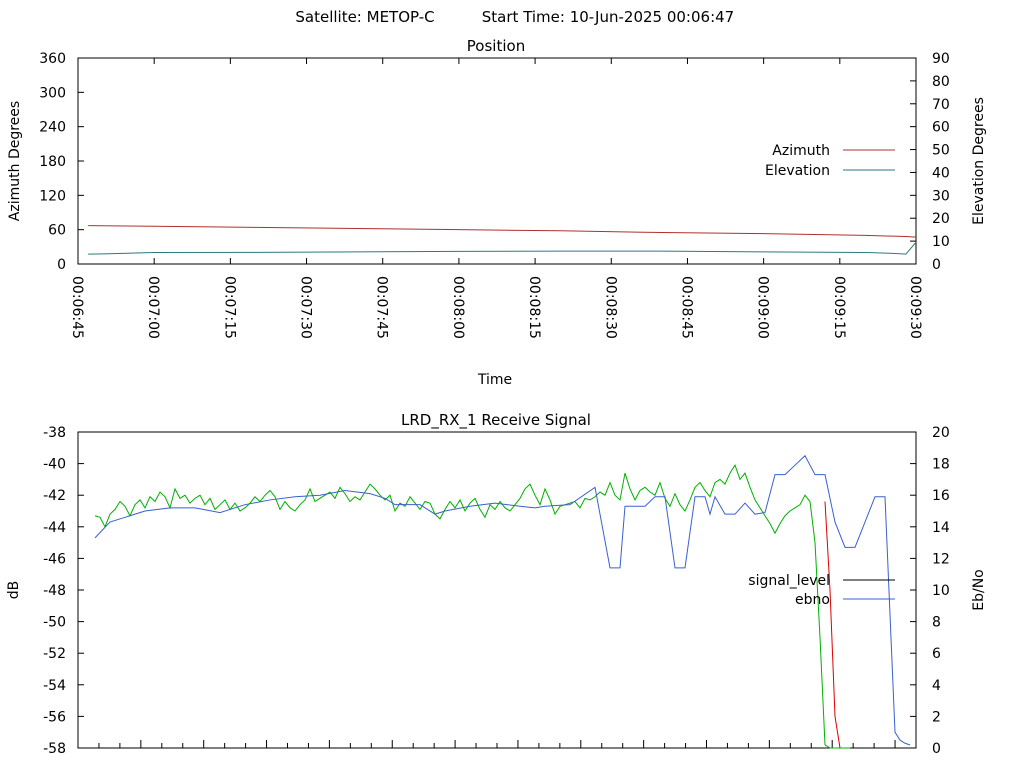 The width and height of the screenshot is (1024, 768). What do you see at coordinates (57, 231) in the screenshot?
I see `position-y-tick-label: 60` at bounding box center [57, 231].